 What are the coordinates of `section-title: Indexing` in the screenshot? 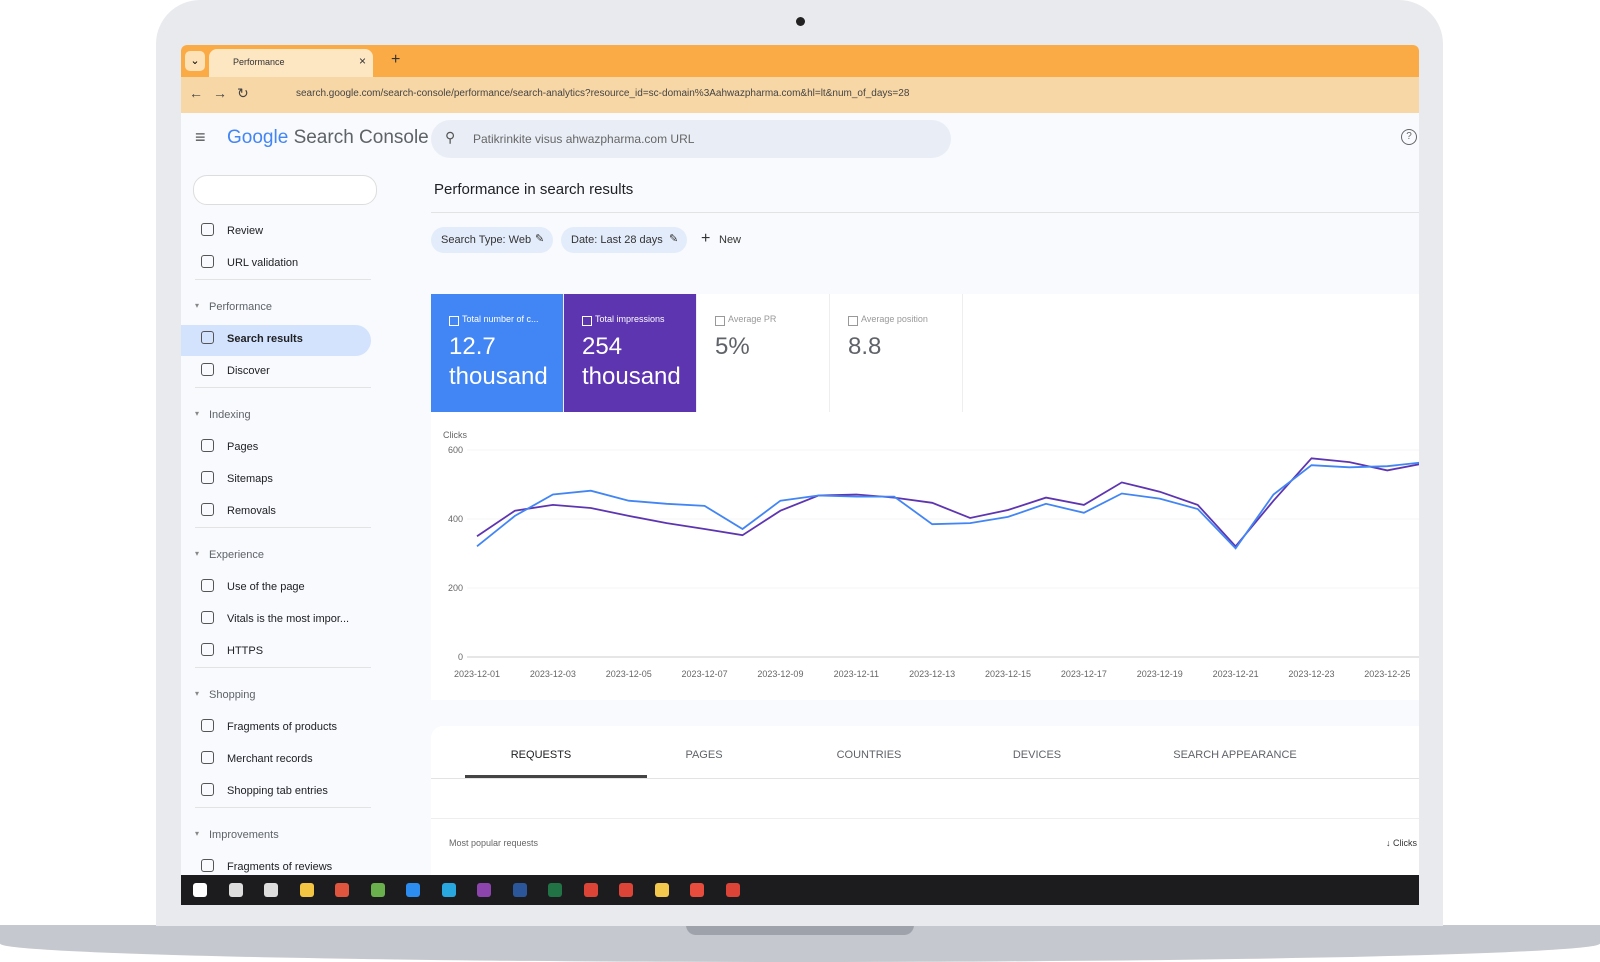 It's located at (230, 415).